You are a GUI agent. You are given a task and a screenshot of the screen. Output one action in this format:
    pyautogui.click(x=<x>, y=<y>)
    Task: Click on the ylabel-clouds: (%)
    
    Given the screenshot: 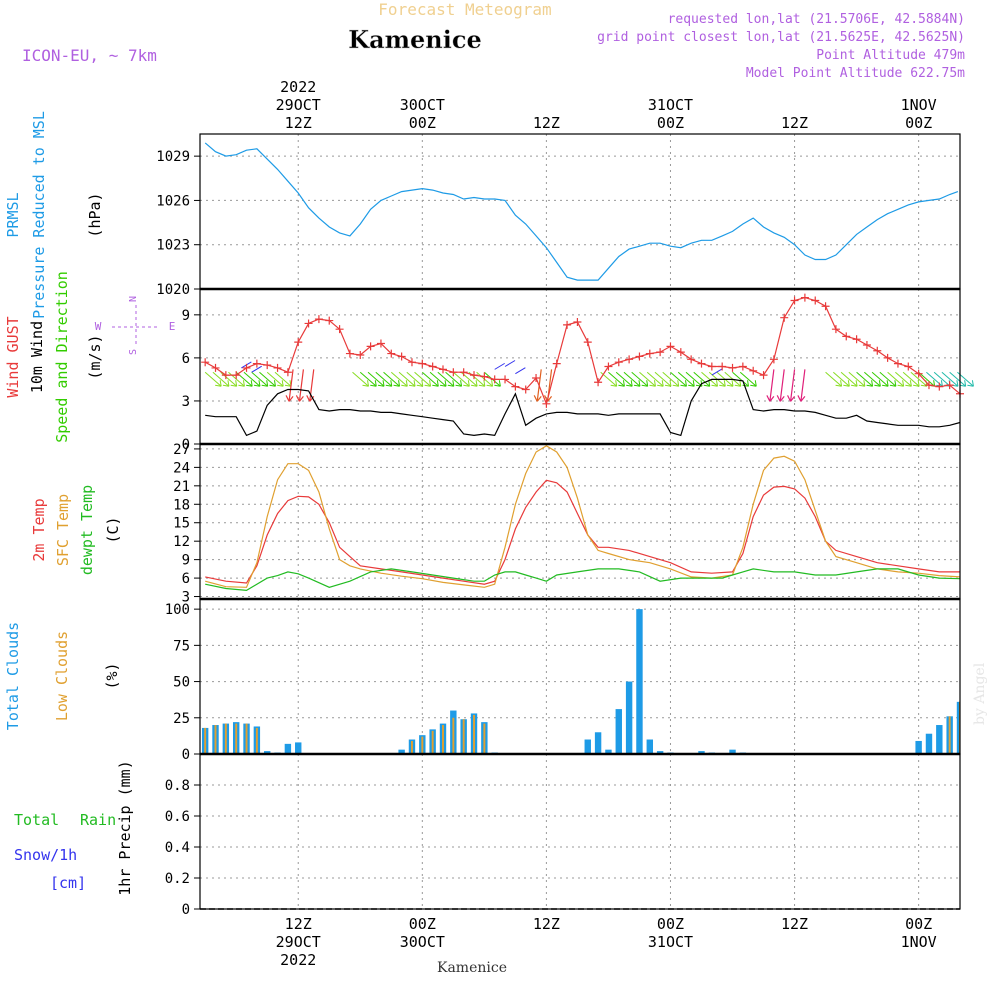 What is the action you would take?
    pyautogui.click(x=112, y=675)
    